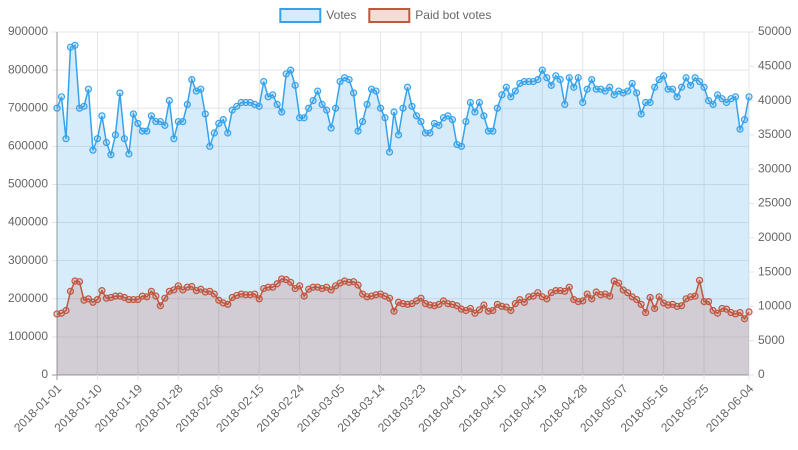  I want to click on y2-tick-label: 50000, so click(775, 31).